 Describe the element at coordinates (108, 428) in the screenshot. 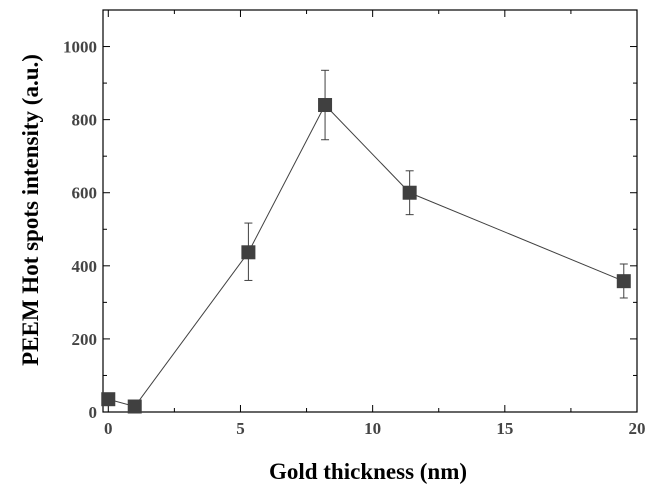

I see `x-tick-label: 0` at that location.